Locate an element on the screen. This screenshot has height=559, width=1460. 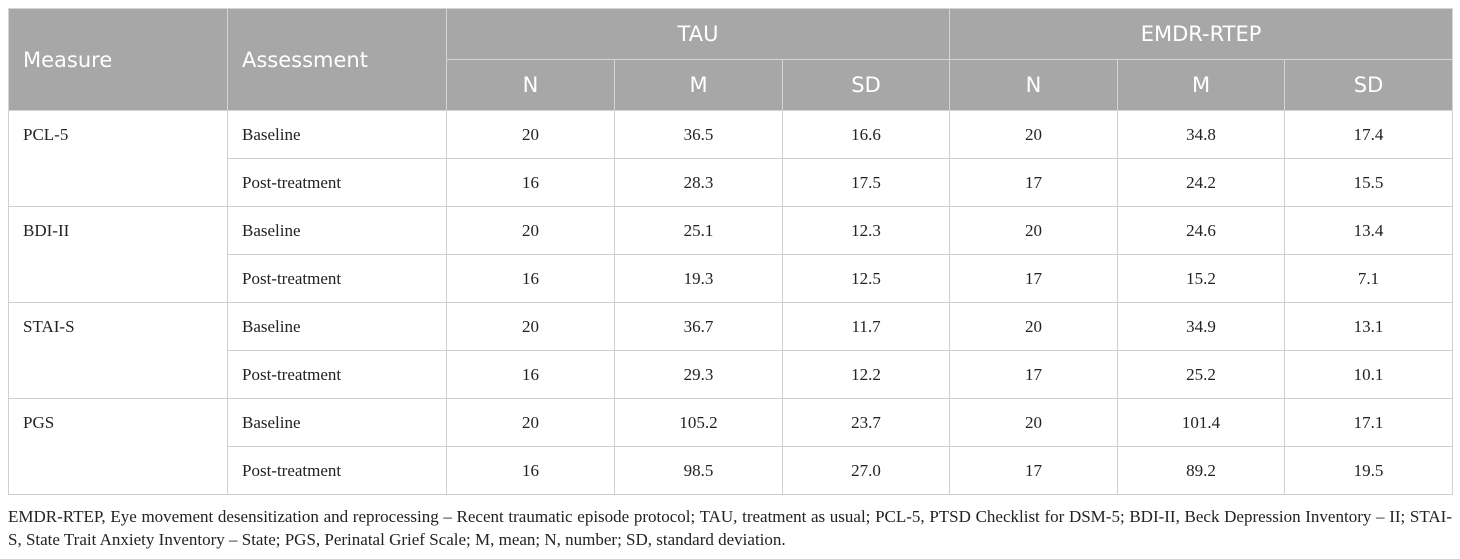
value-cell: 34.8 is located at coordinates (1201, 134).